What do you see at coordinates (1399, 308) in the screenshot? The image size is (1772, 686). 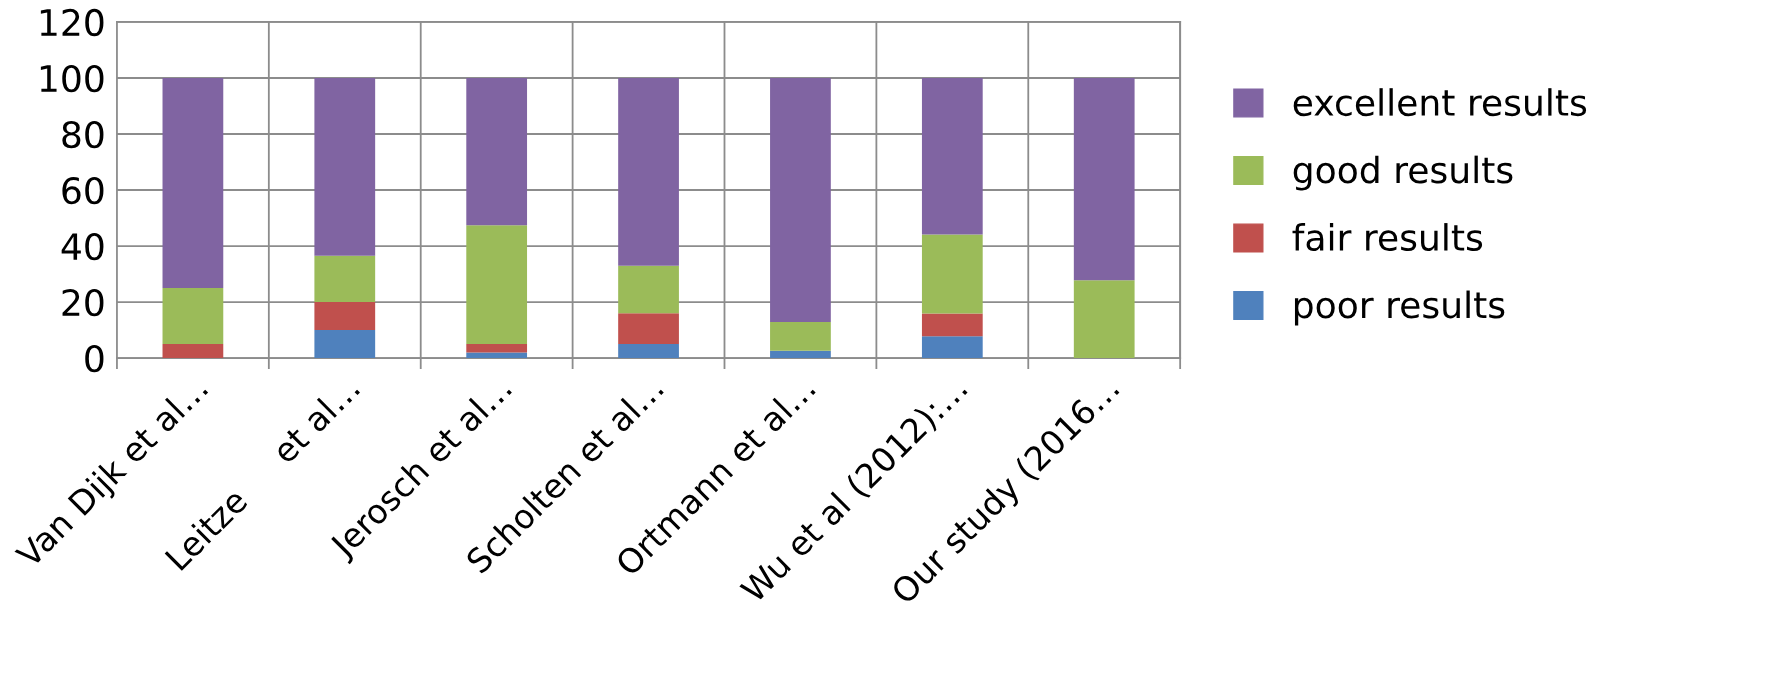 I see `legend-label: poor results` at bounding box center [1399, 308].